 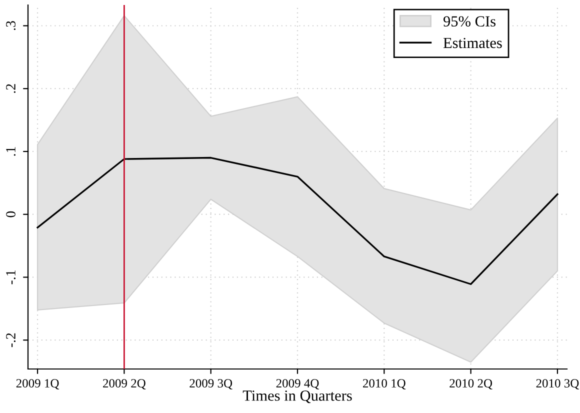 What do you see at coordinates (11, 151) in the screenshot?
I see `y-tick-label: .1` at bounding box center [11, 151].